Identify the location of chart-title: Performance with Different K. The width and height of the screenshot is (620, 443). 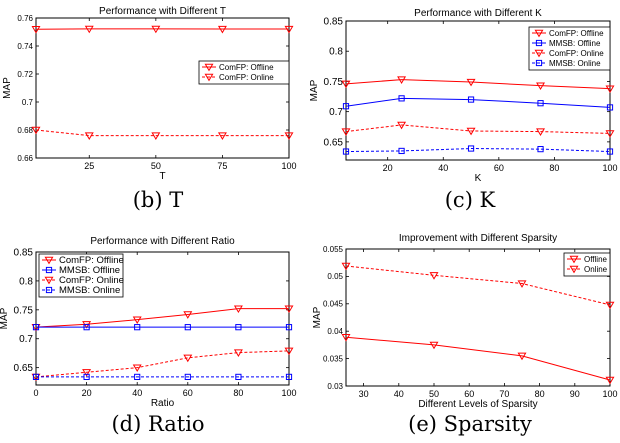
(478, 13).